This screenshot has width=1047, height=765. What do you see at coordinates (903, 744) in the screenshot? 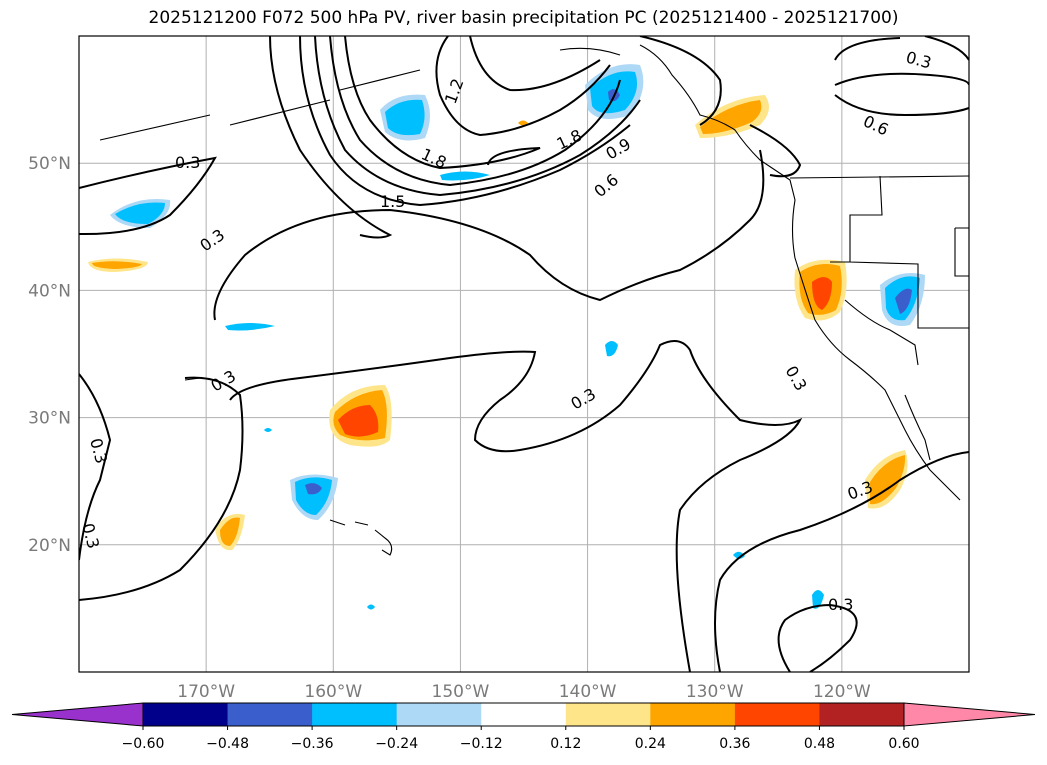
I see `colorbar-tick-label: 0.60` at bounding box center [903, 744].